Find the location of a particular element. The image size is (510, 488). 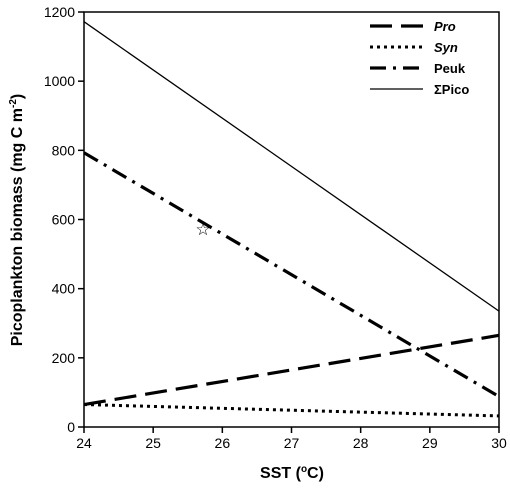

y-axis-title-text: Picoplankton biomass (mg C m is located at coordinates (17, 227).